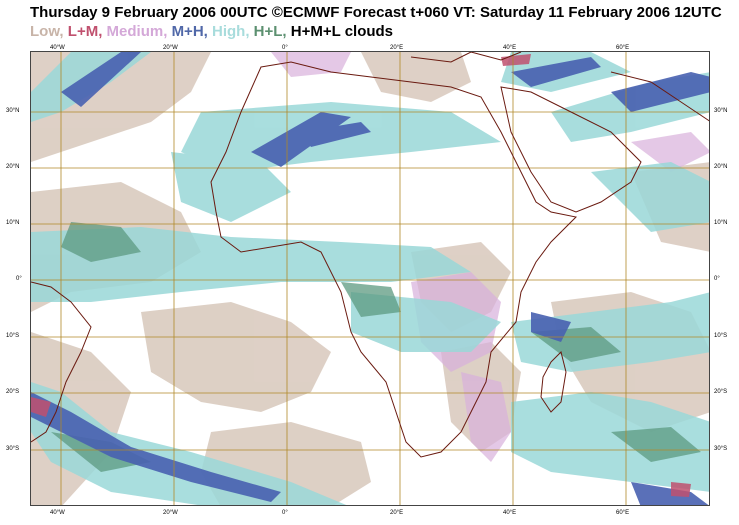 The image size is (739, 525). What do you see at coordinates (19, 279) in the screenshot?
I see `lat-label-eq-left: 0°` at bounding box center [19, 279].